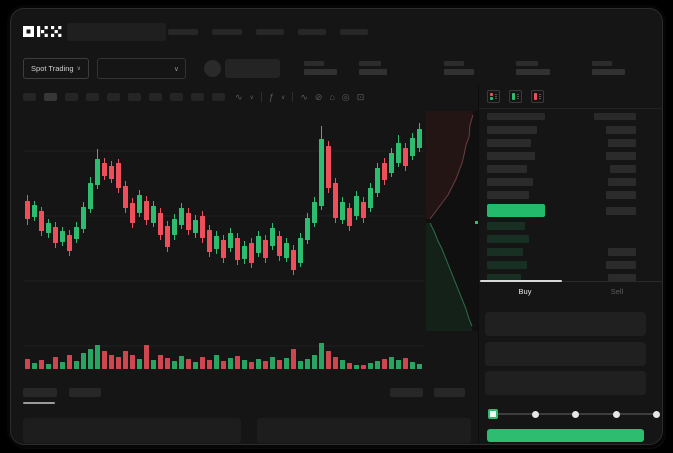 The image size is (673, 453). I want to click on amount-slider, so click(574, 414).